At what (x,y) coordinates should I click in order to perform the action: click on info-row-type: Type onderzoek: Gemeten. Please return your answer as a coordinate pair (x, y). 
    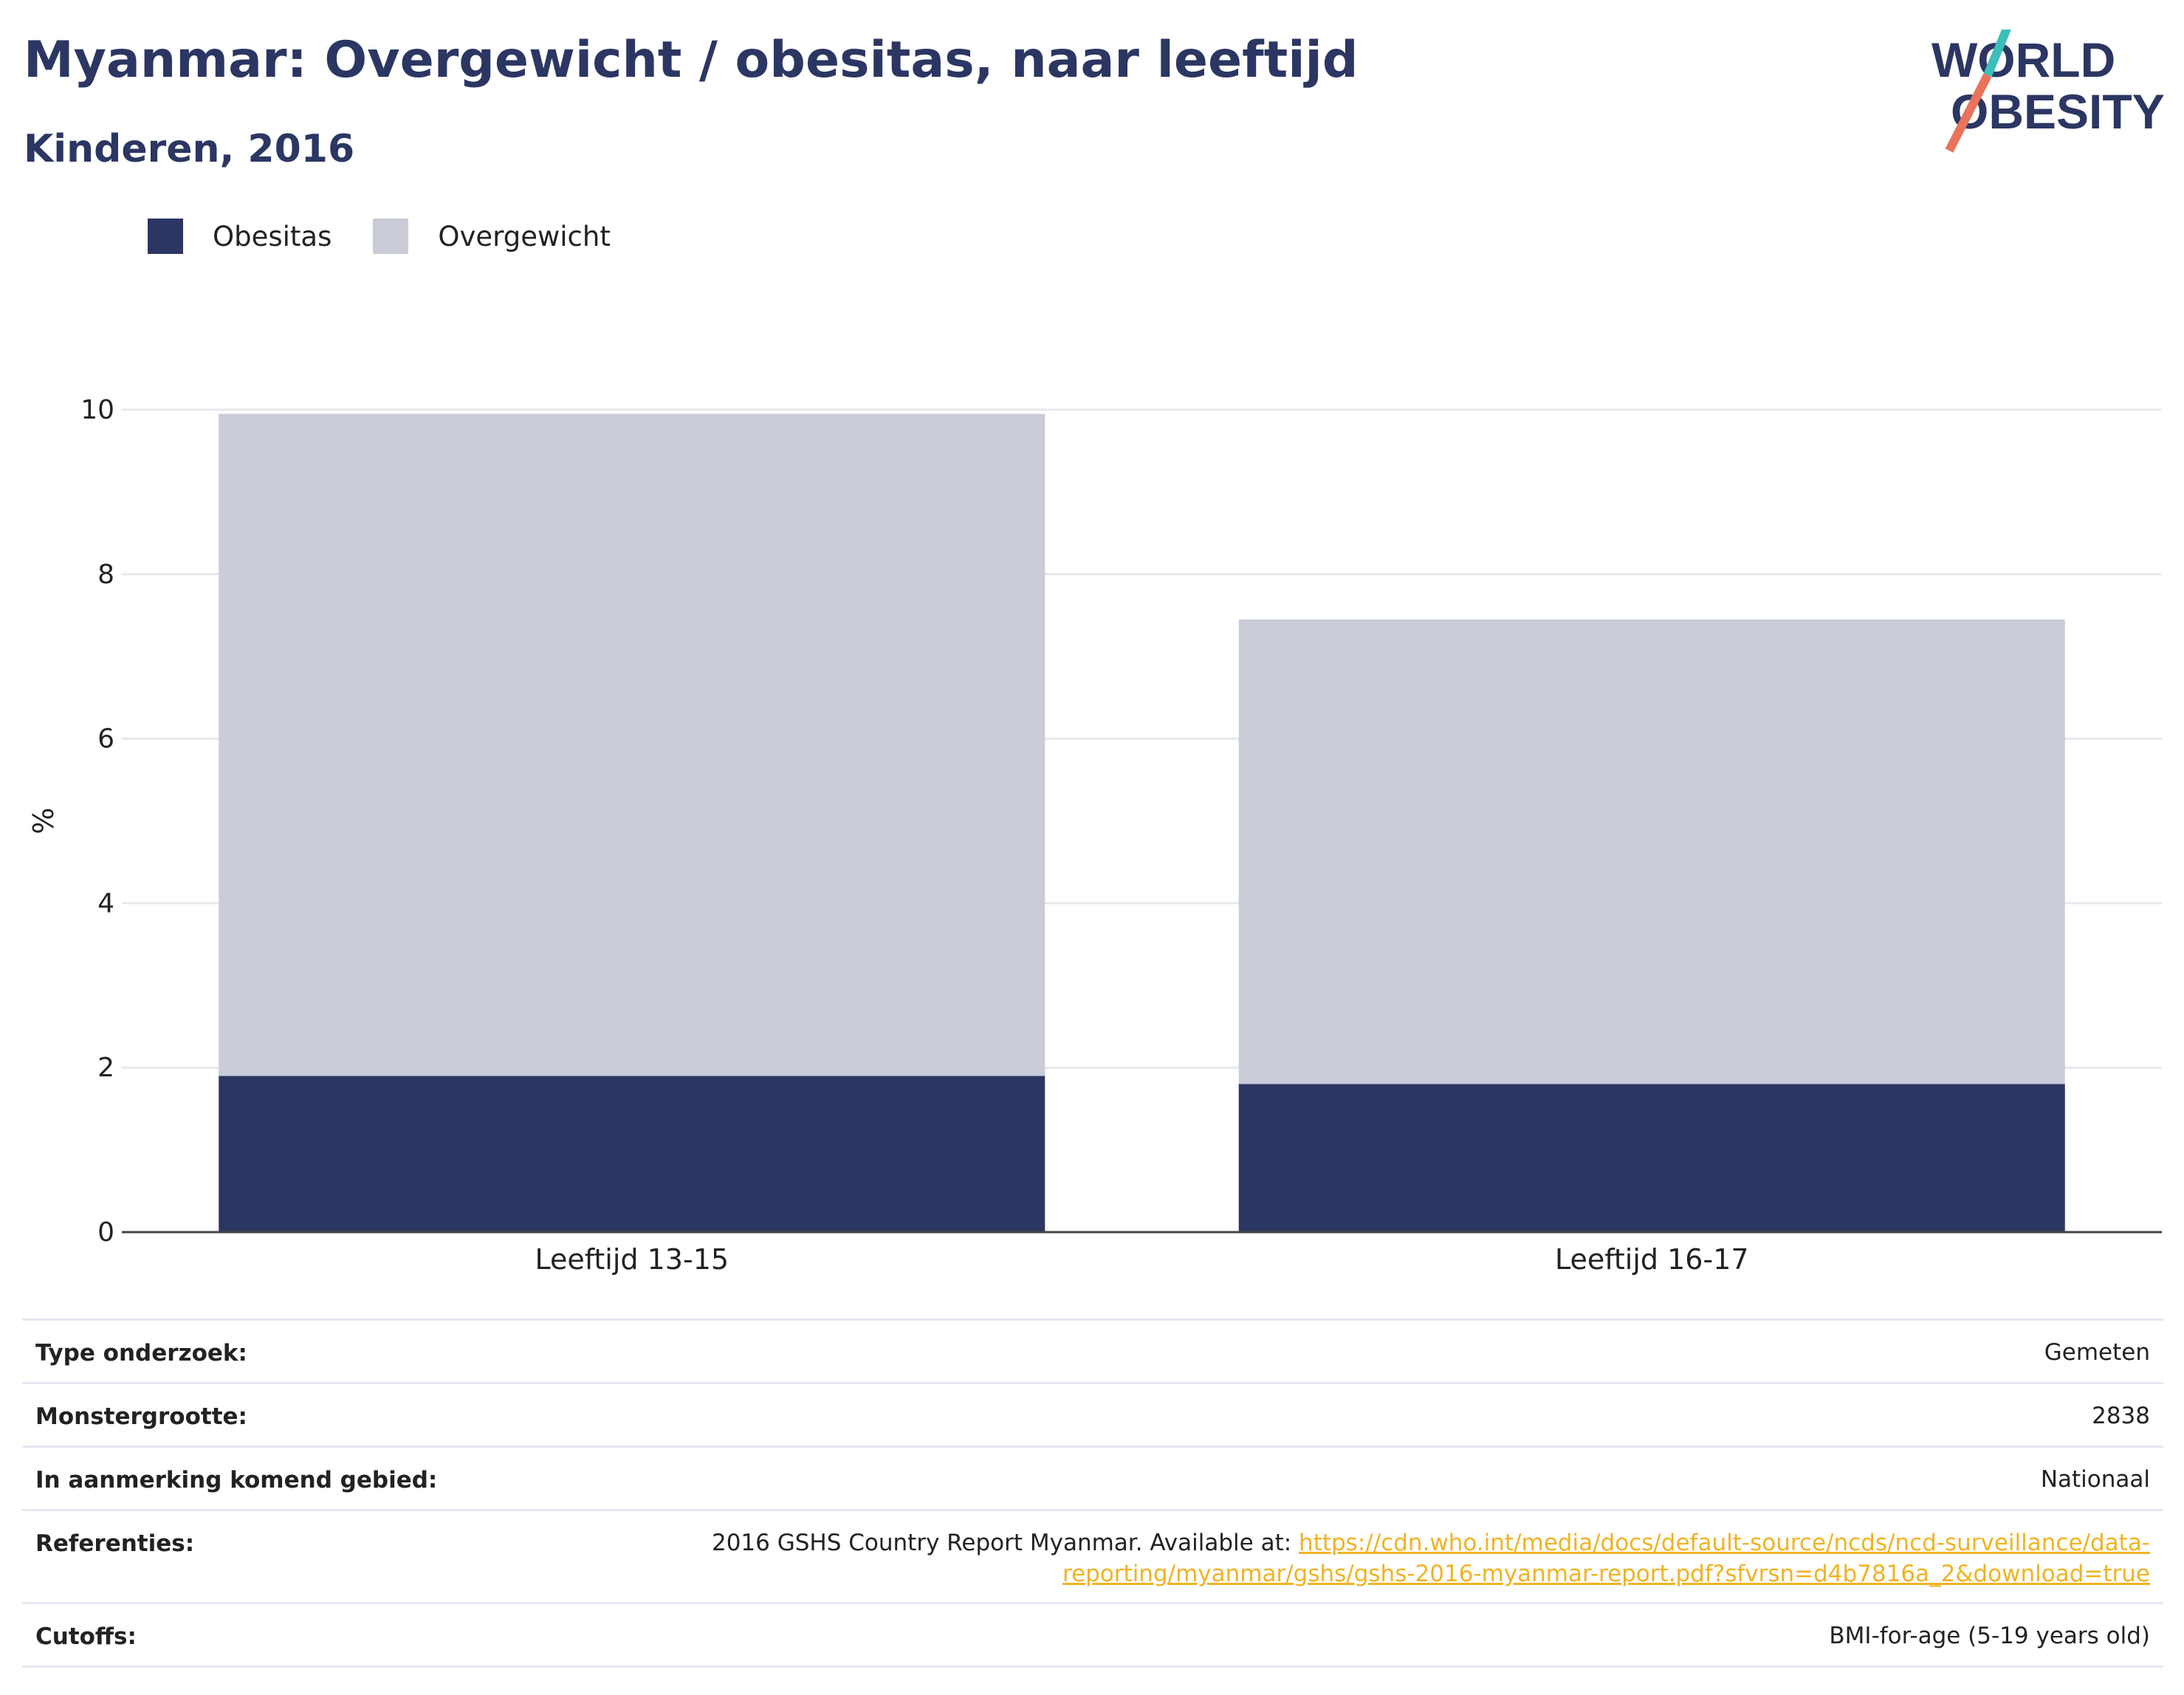
    Looking at the image, I should click on (1093, 1350).